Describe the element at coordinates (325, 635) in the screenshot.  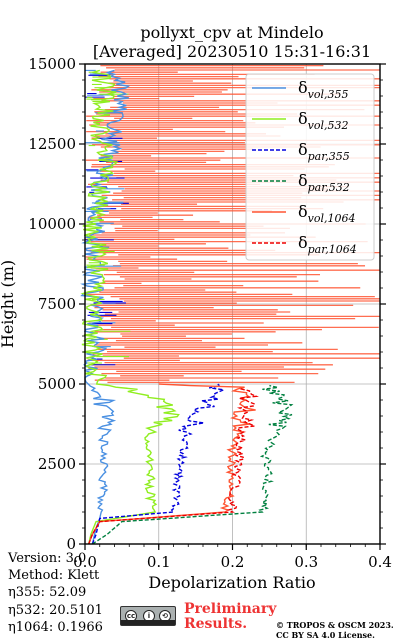
I see `copyright-line2: CC BY SA 4.0 License.` at that location.